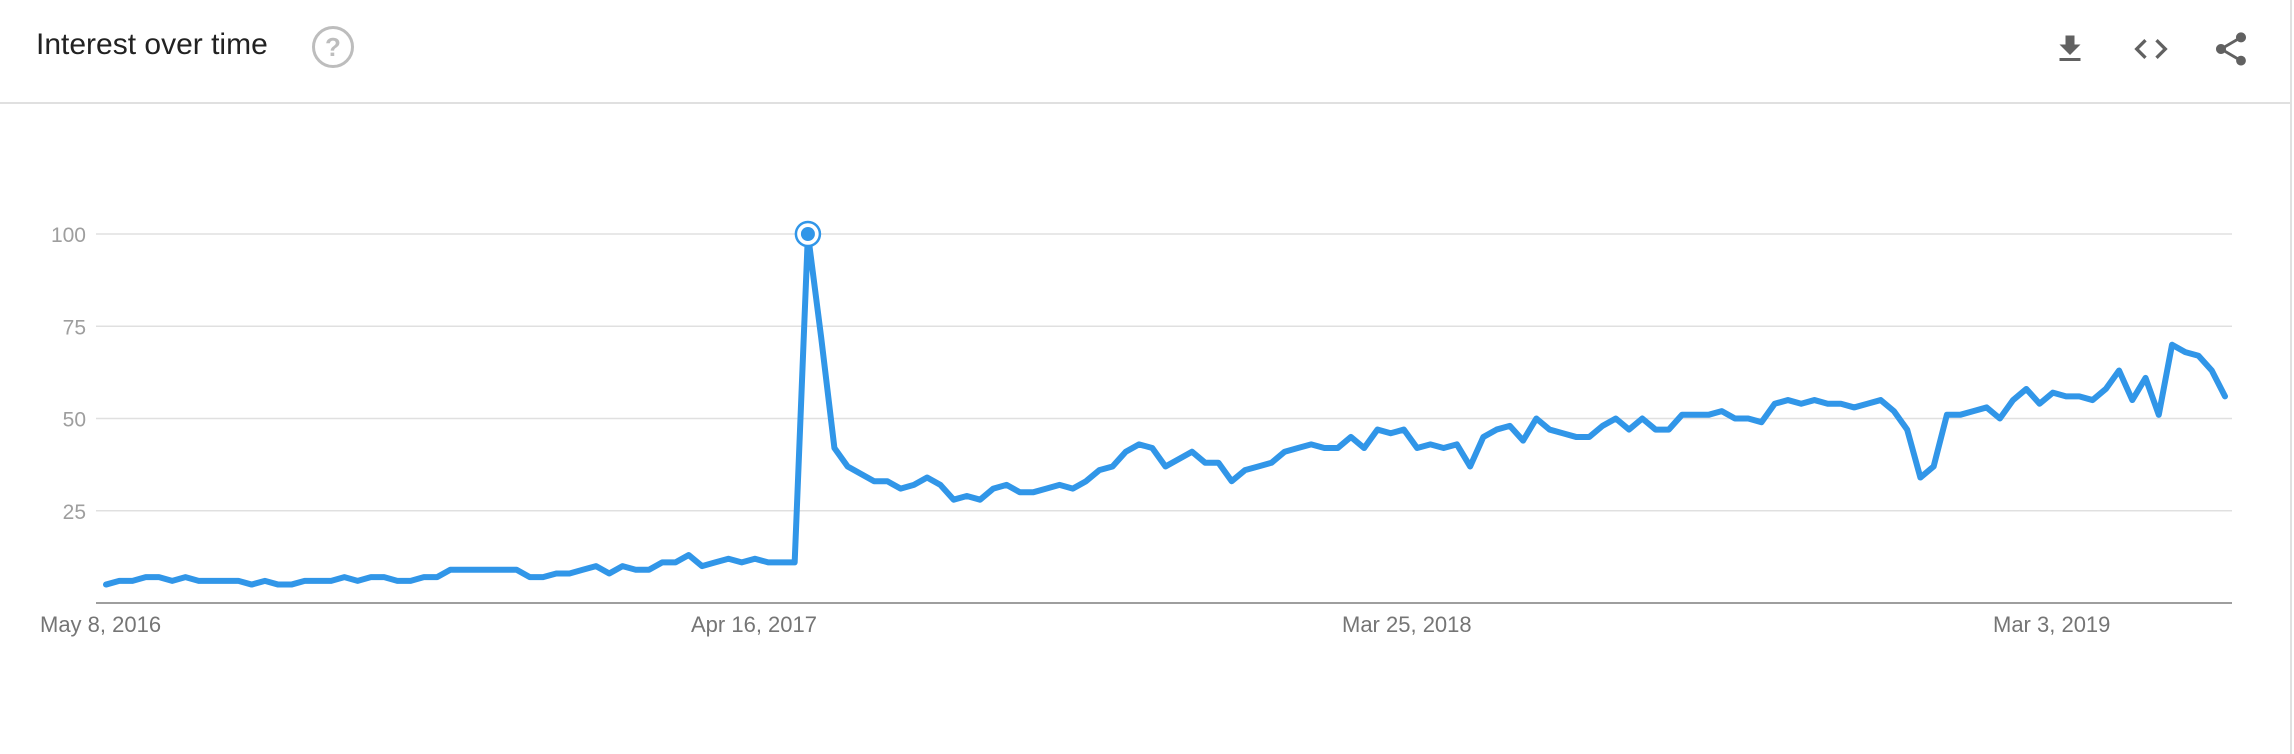  Describe the element at coordinates (2070, 49) in the screenshot. I see `download-button` at that location.